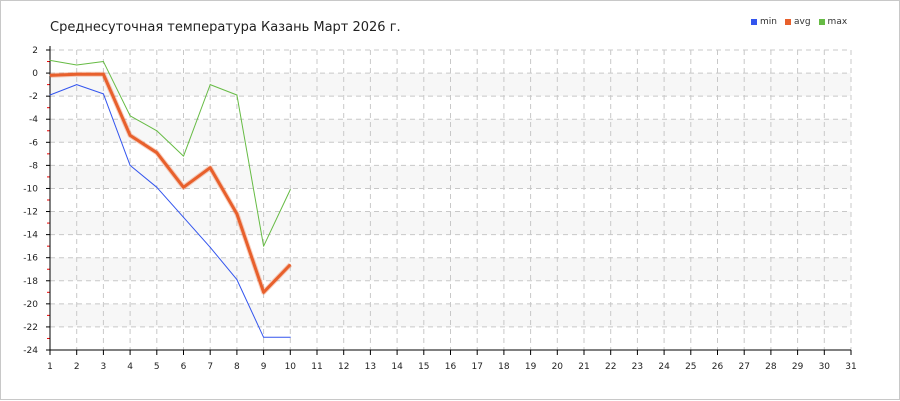 The width and height of the screenshot is (900, 401). What do you see at coordinates (291, 367) in the screenshot?
I see `x-tick-label: 10` at bounding box center [291, 367].